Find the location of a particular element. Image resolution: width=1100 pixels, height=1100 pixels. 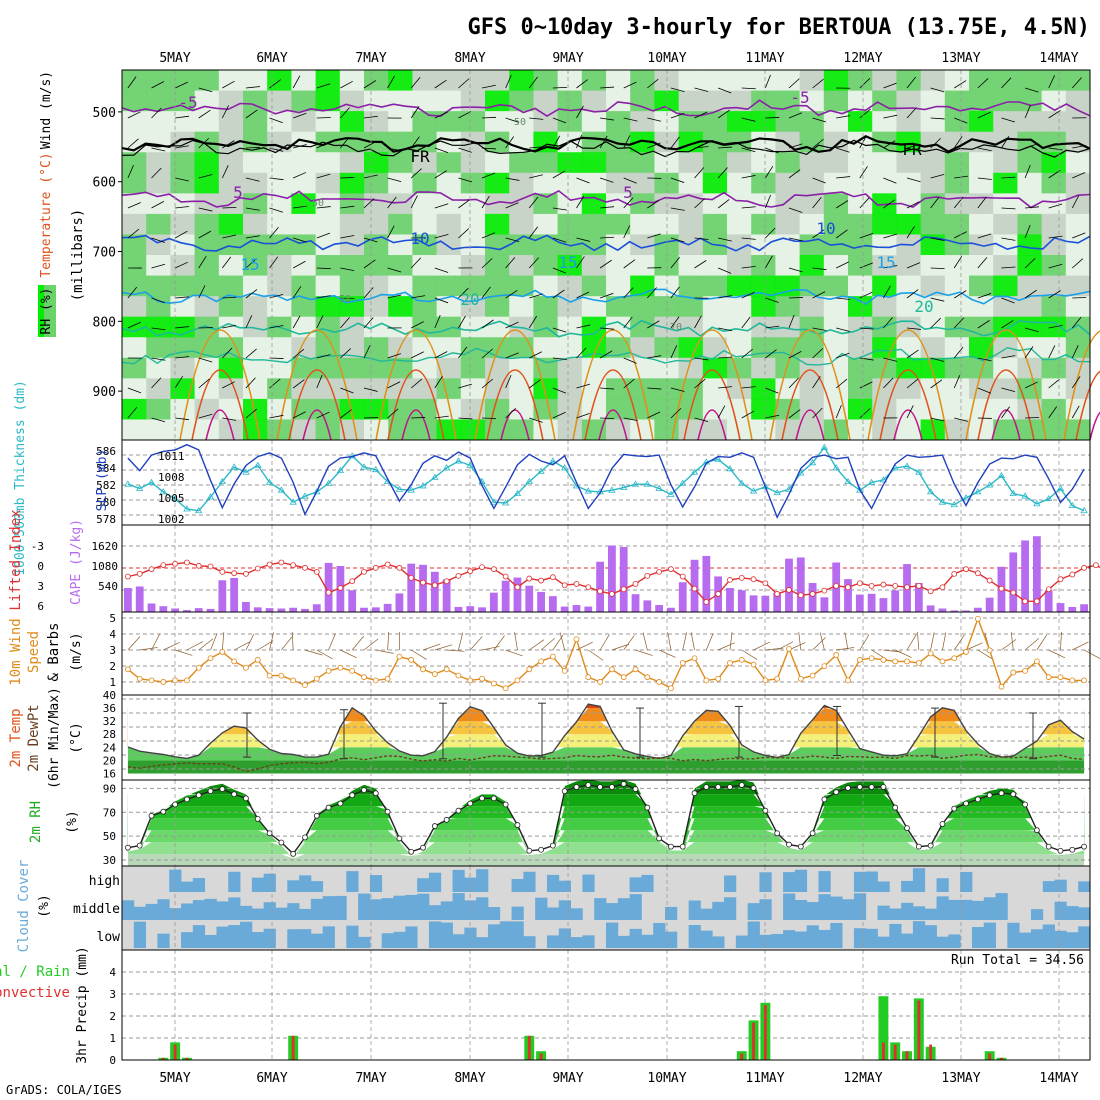

x-tick-label-bottom: 13MAY is located at coordinates (960, 1078).